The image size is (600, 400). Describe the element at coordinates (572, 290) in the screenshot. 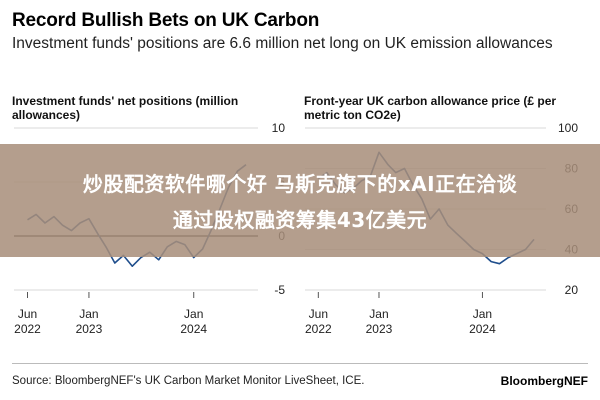

I see `y-tick-label: 20` at that location.